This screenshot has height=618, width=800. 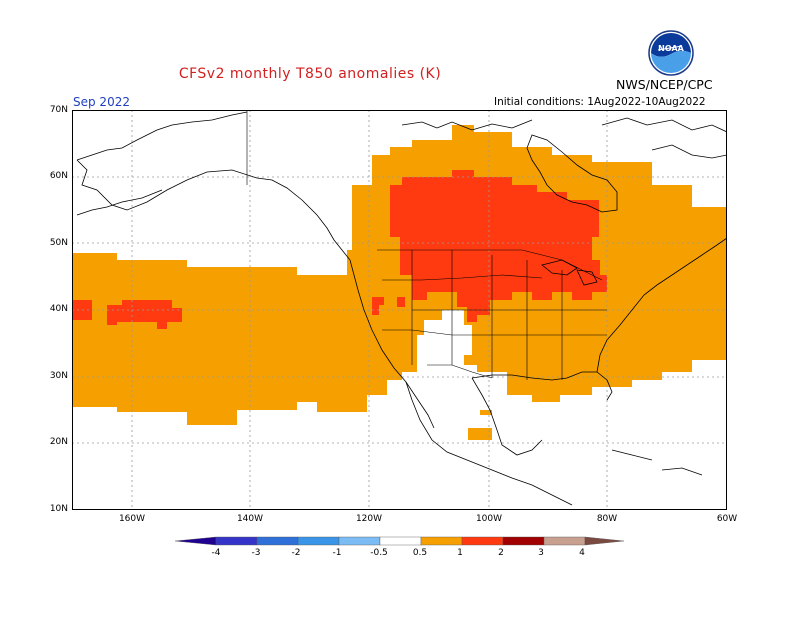 I want to click on colorbar-label: 0.5, so click(x=420, y=553).